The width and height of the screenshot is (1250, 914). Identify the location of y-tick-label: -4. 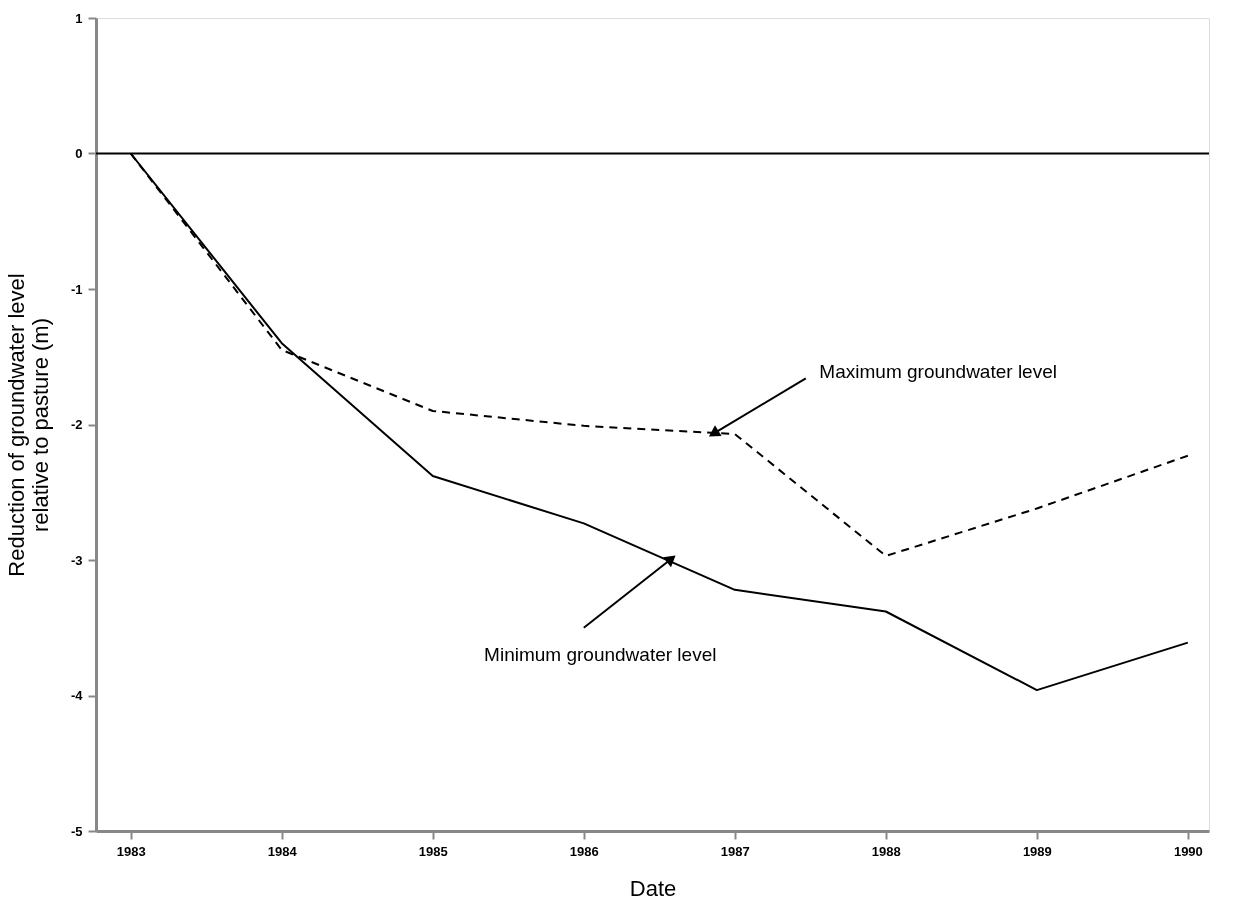
(77, 695).